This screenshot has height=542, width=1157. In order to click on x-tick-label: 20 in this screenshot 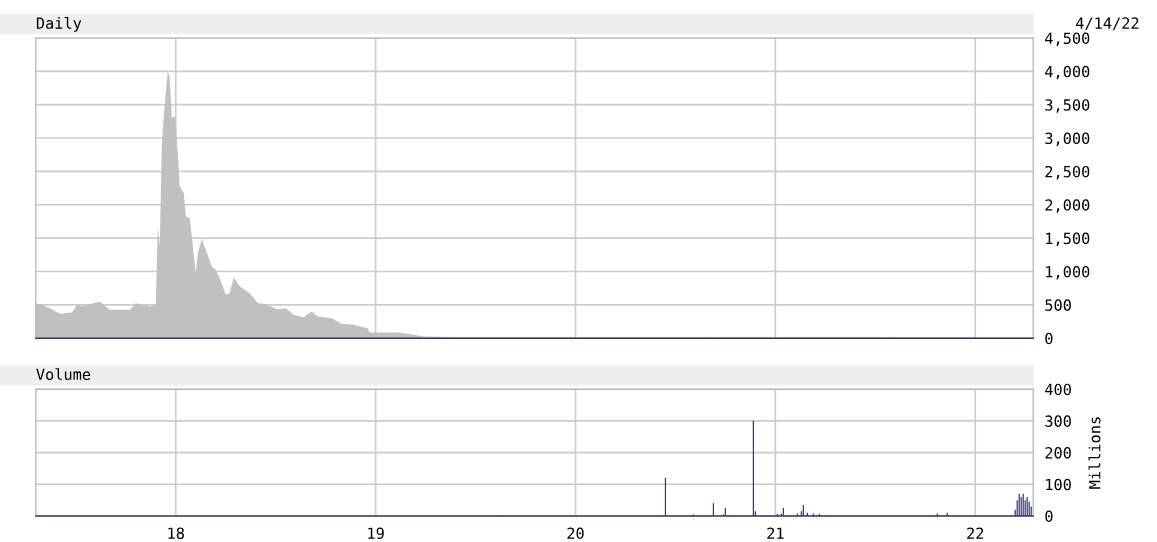, I will do `click(575, 533)`.